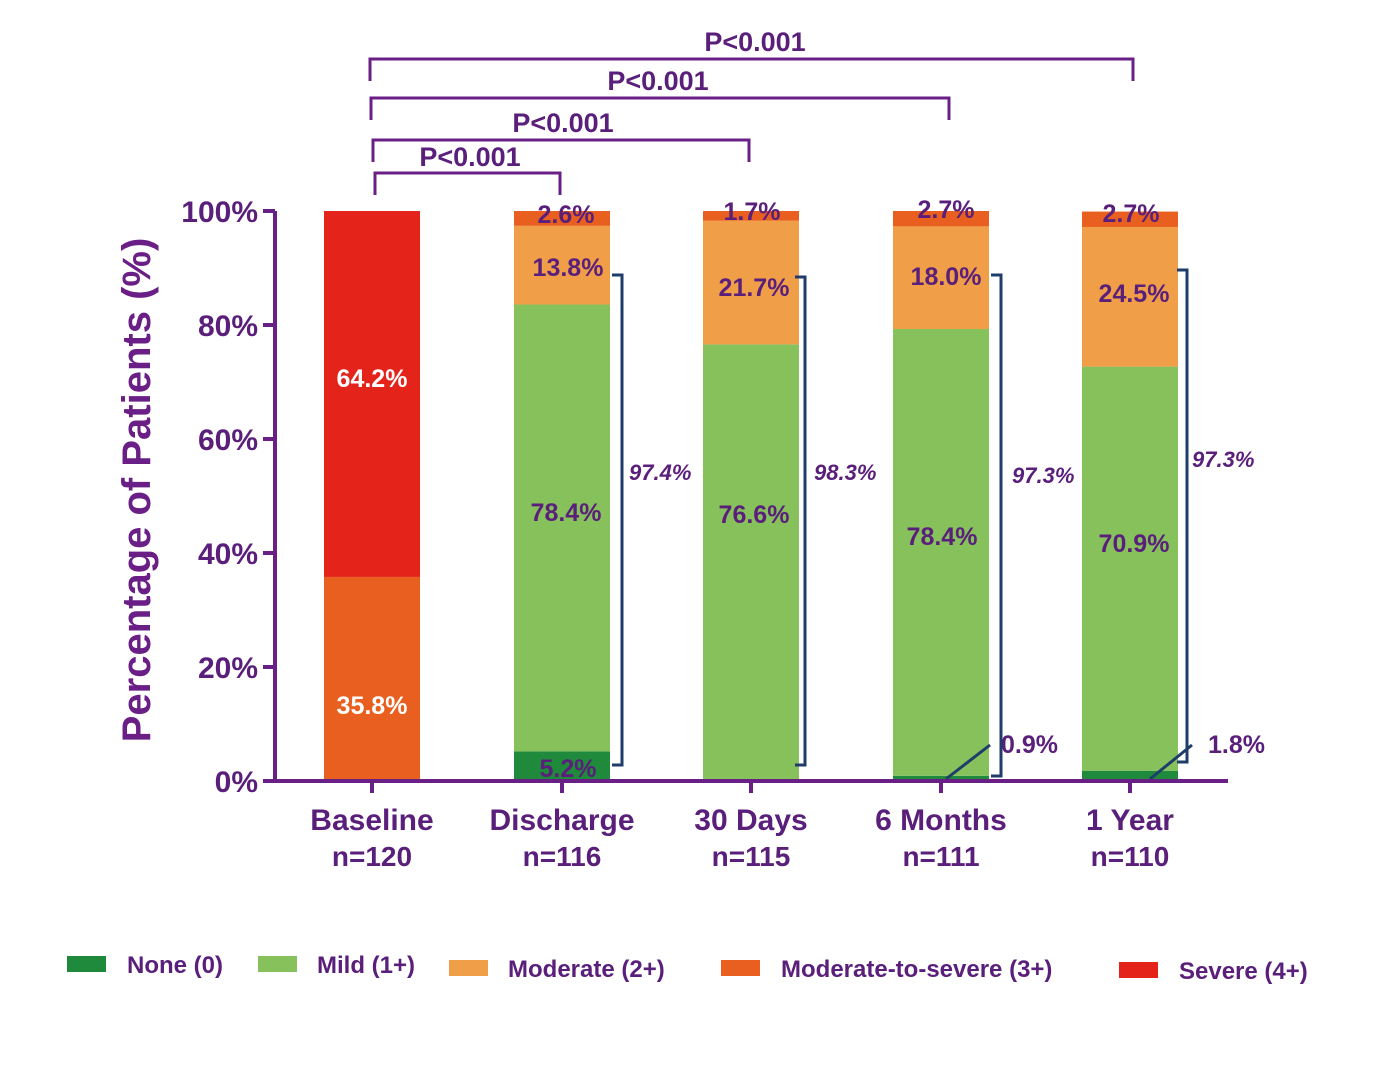  I want to click on bracket-label: 97.4%, so click(660, 472).